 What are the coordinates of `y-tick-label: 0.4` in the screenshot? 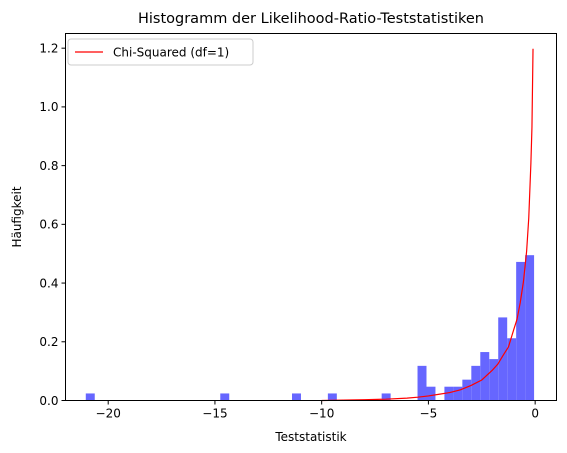 It's located at (48, 283).